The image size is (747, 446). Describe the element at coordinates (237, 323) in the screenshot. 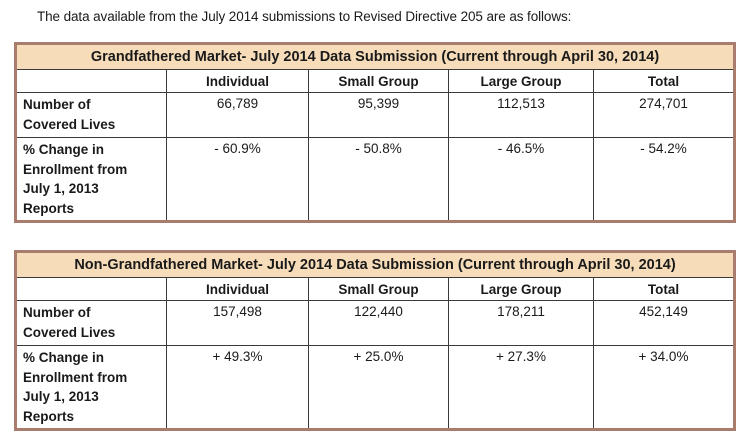

I see `cell-individual: 157,498` at that location.